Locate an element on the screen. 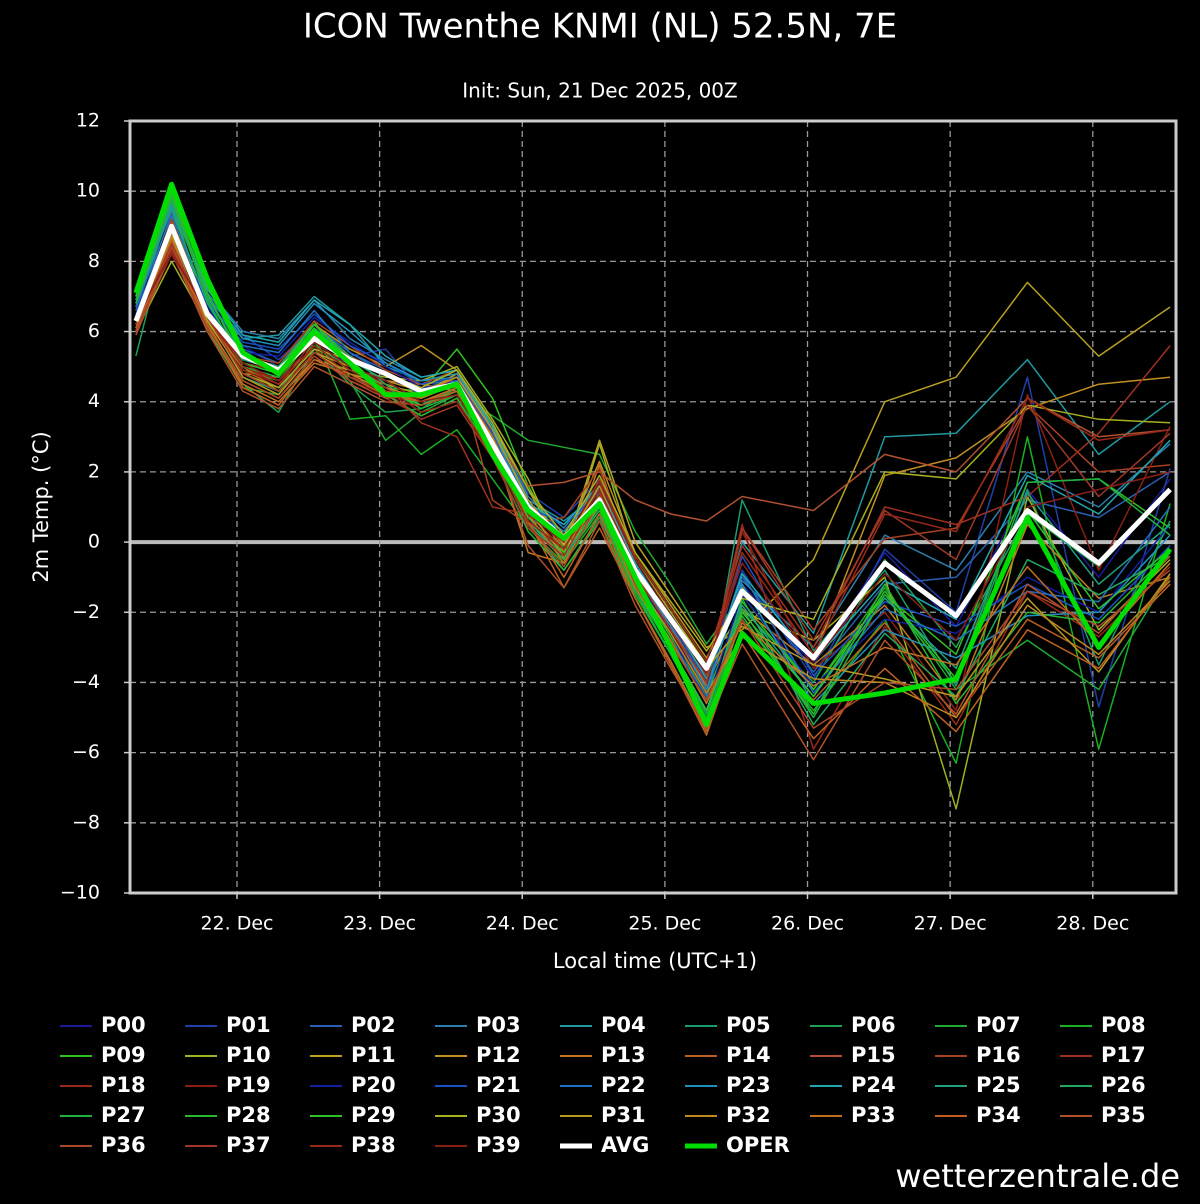 The width and height of the screenshot is (1200, 1204). y-tick-label: 0 is located at coordinates (94, 542).